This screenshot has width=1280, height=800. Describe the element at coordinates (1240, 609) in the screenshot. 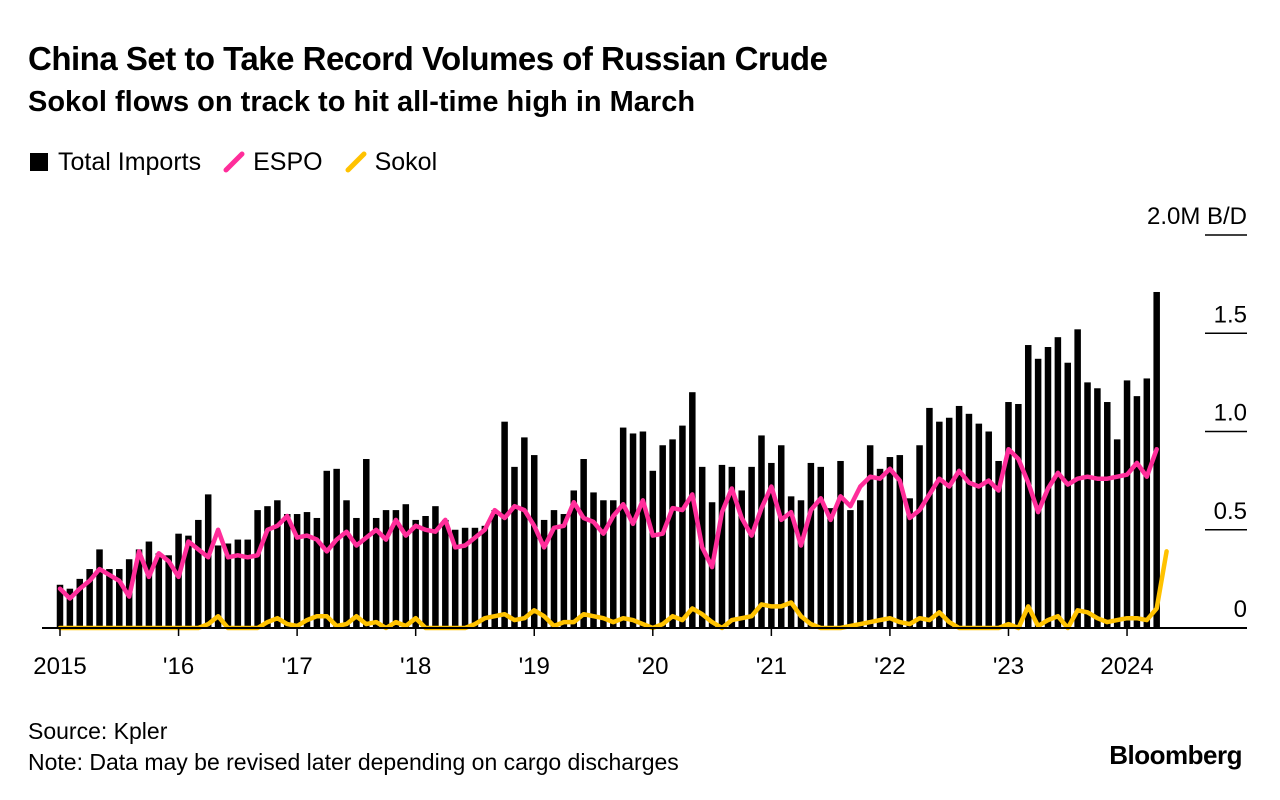

I see `y-tick-label: 0` at that location.